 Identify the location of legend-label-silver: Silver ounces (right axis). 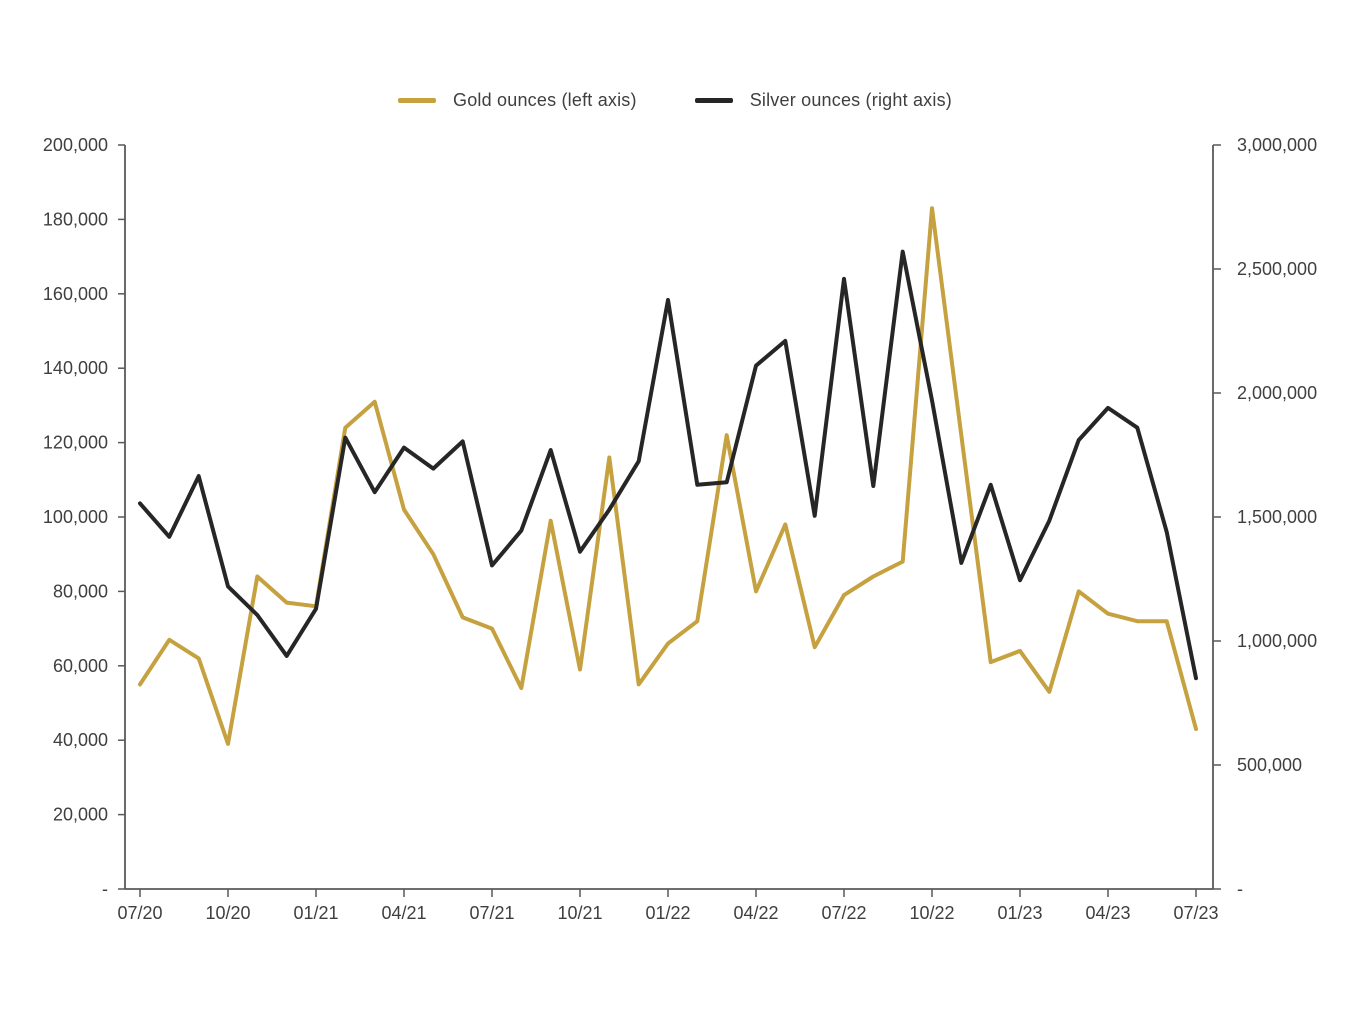
(850, 100).